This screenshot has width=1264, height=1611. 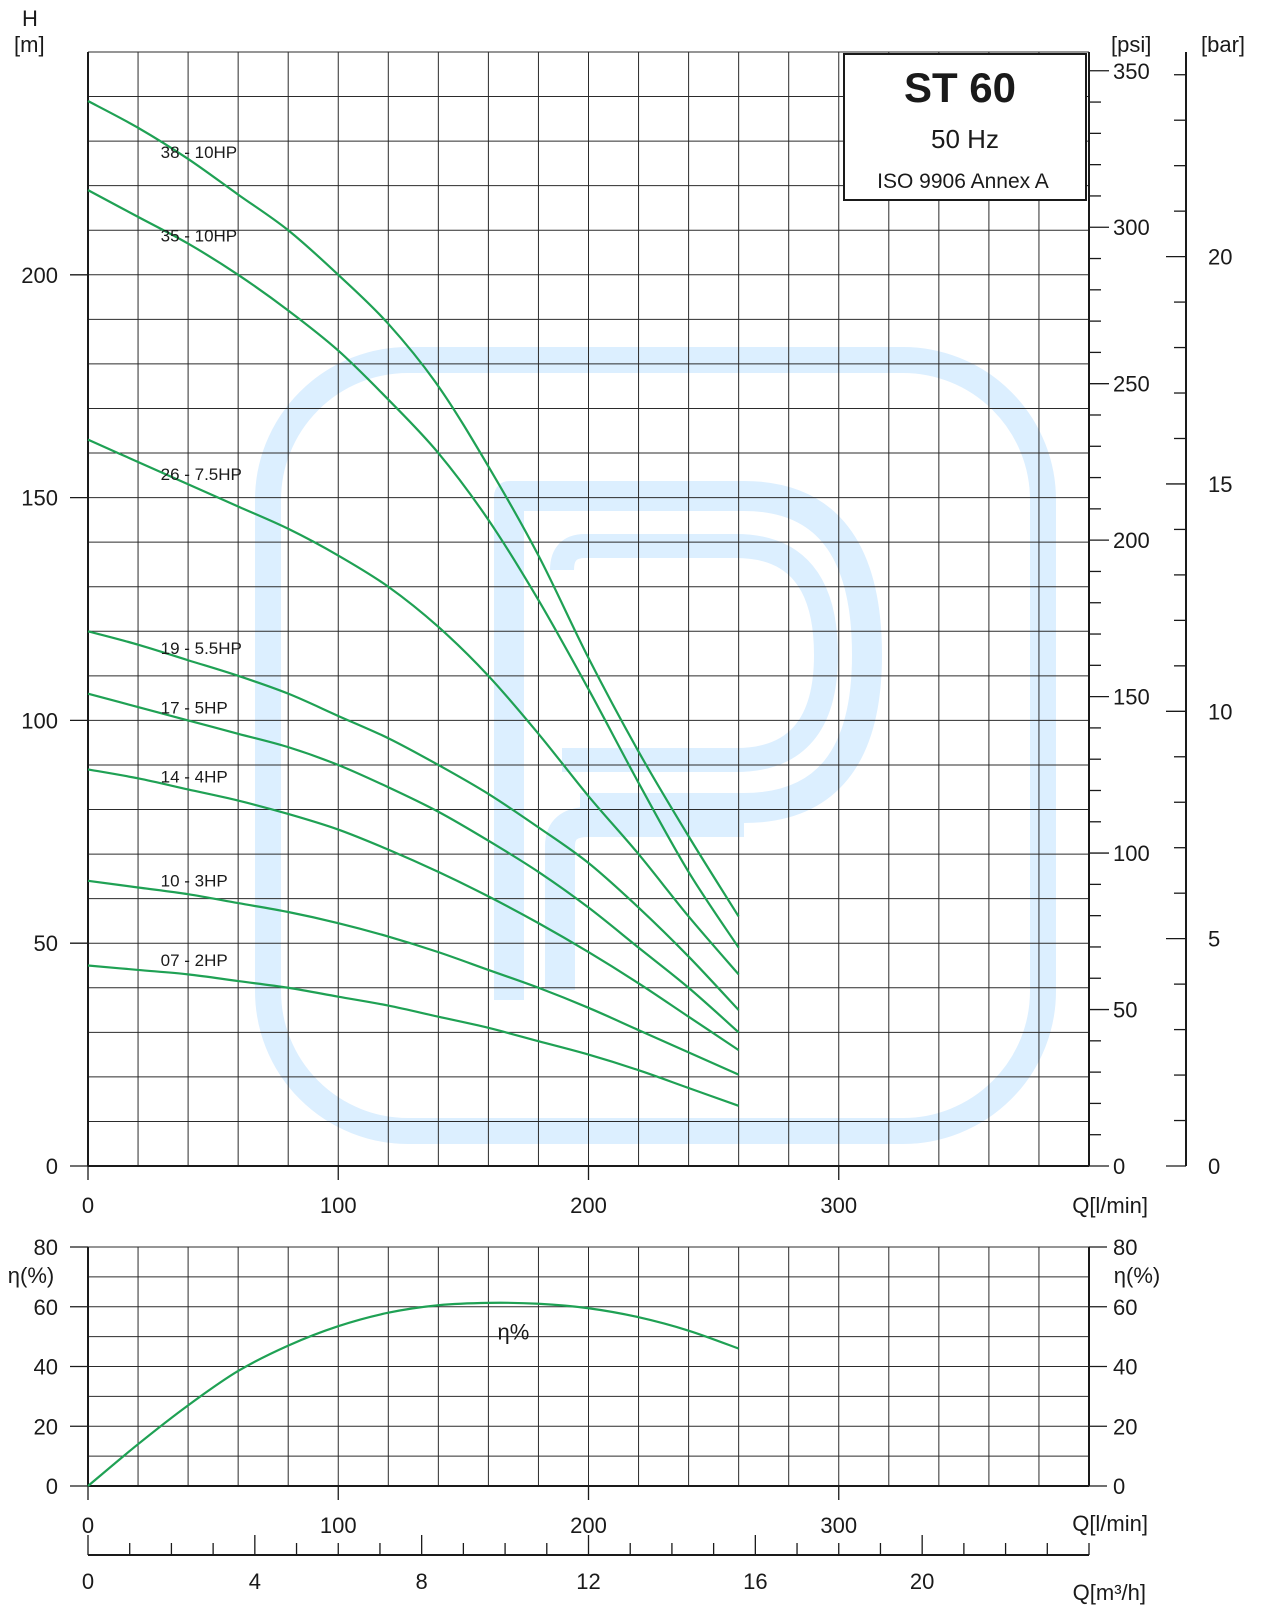 What do you see at coordinates (1131, 853) in the screenshot?
I see `psi-tick-label: 100` at bounding box center [1131, 853].